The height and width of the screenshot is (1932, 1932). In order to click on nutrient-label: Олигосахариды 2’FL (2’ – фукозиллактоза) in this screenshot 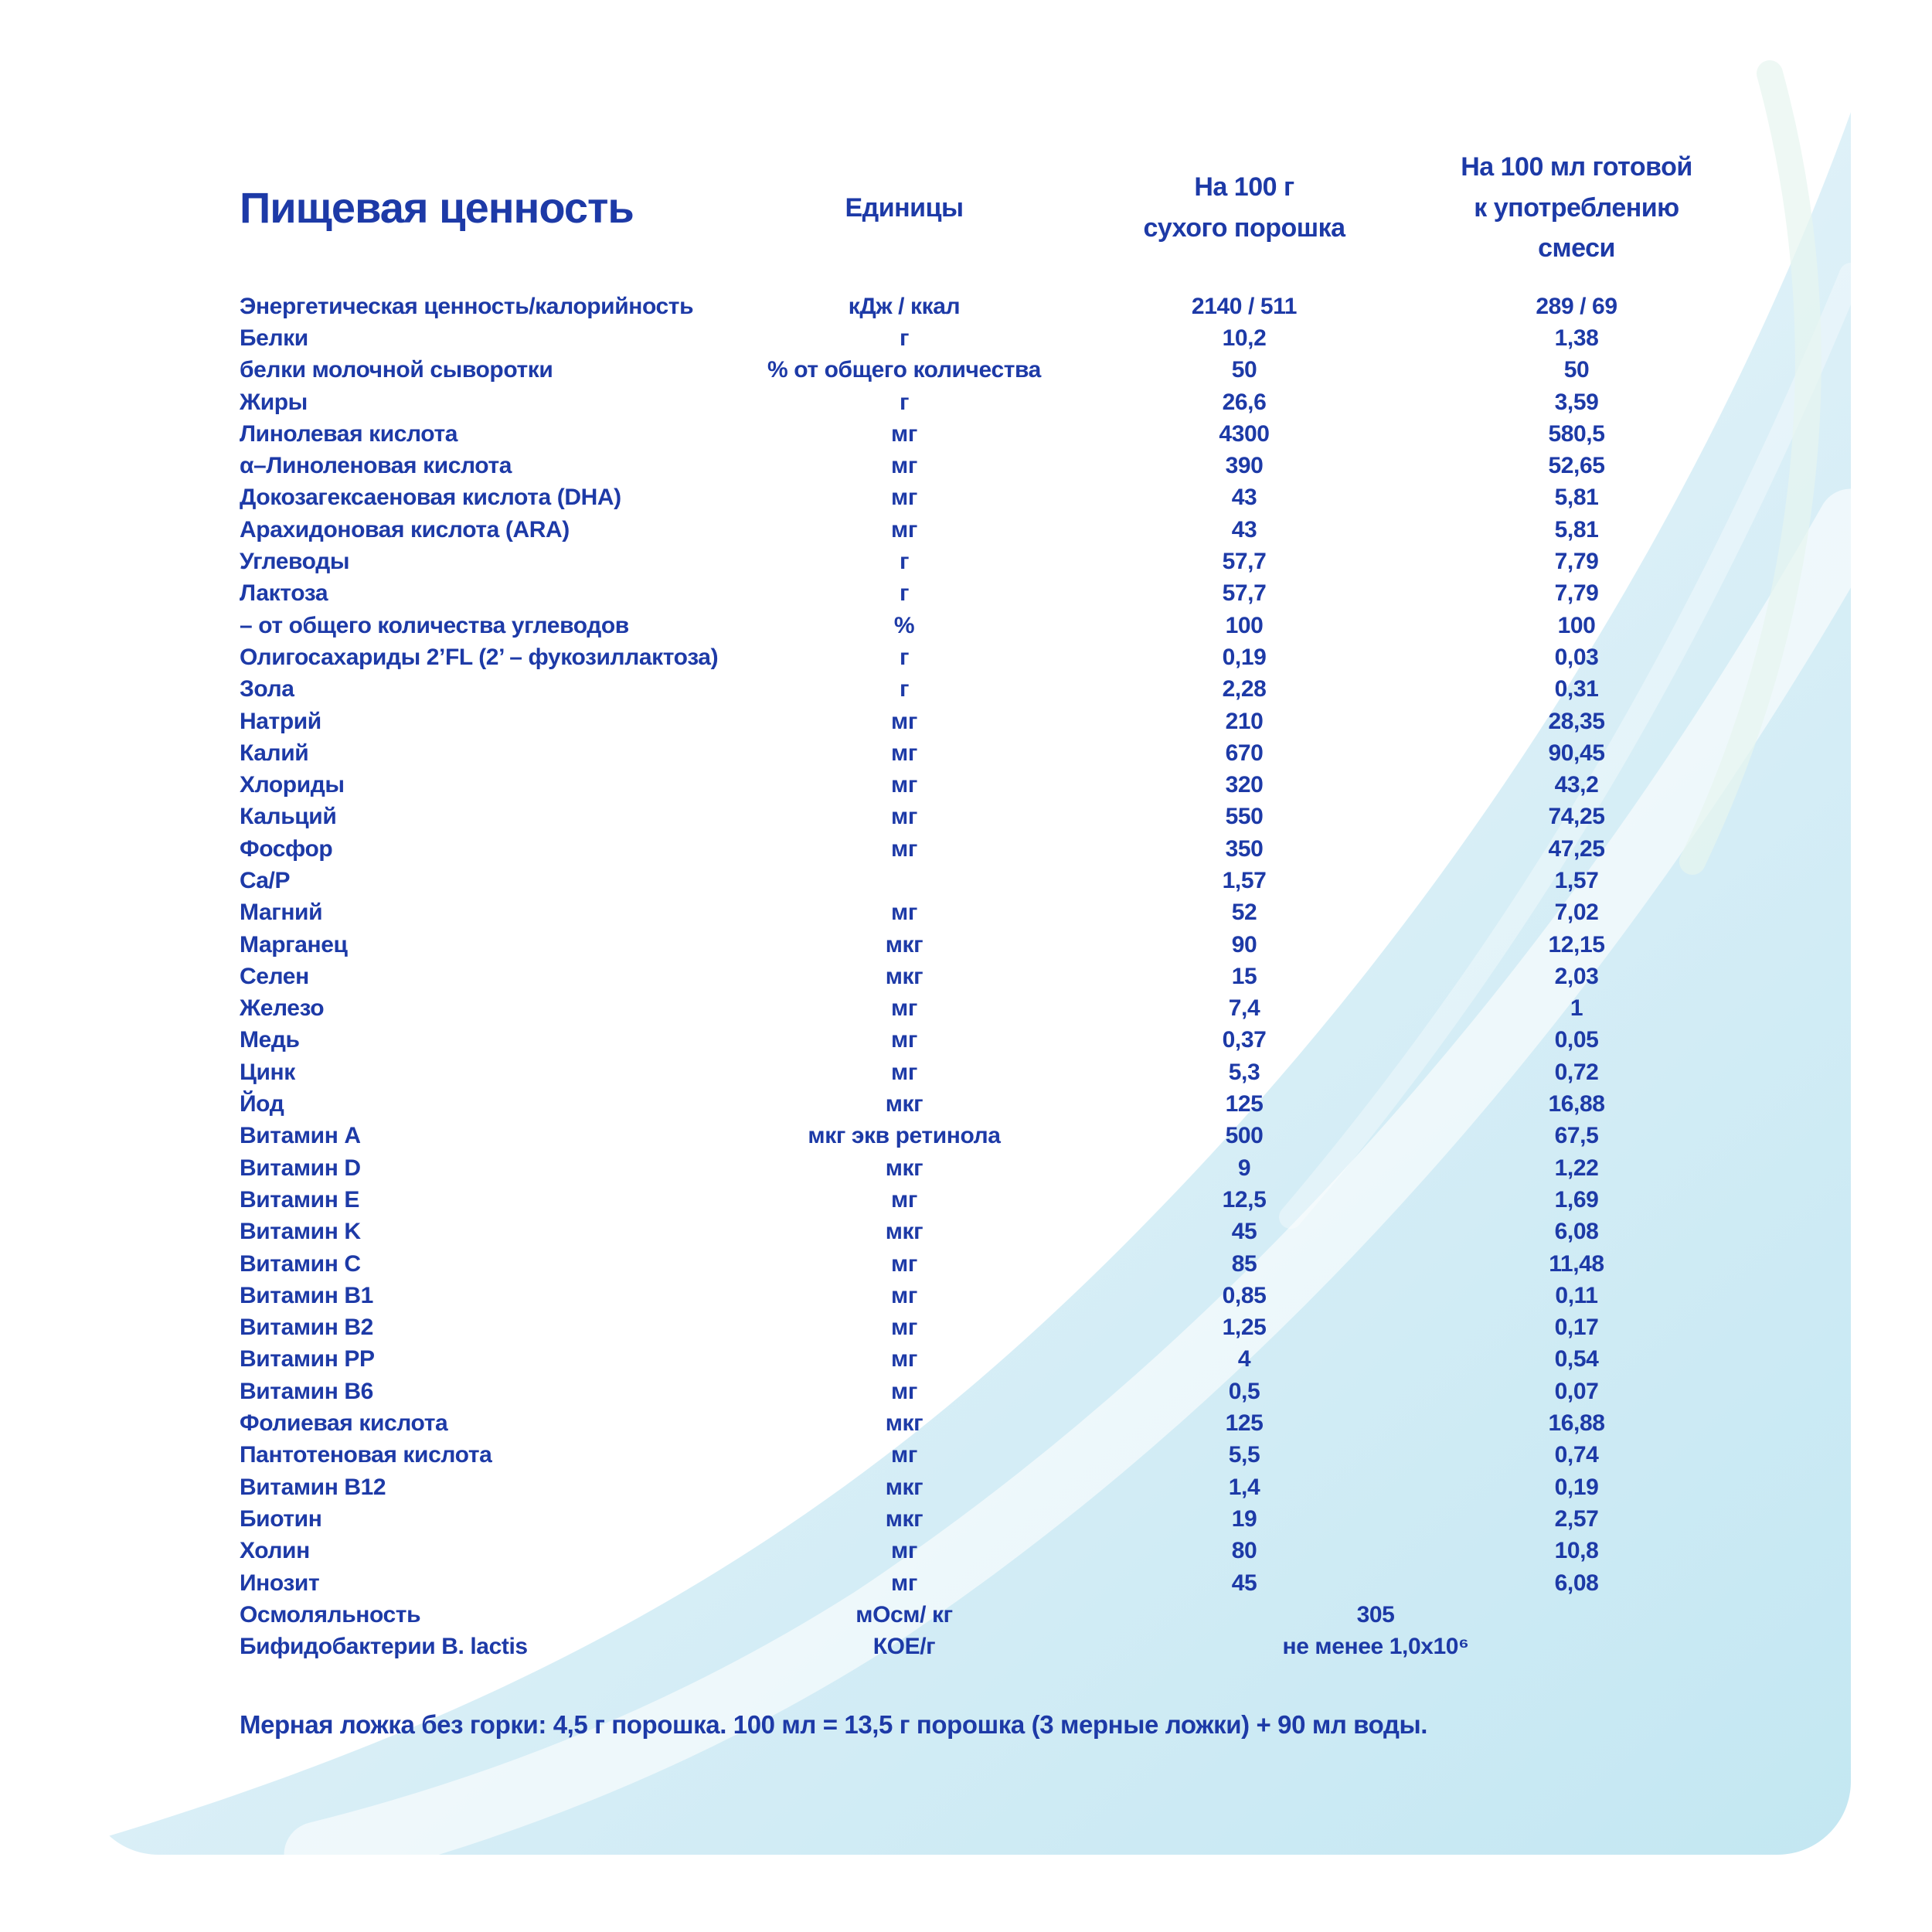, I will do `click(479, 657)`.